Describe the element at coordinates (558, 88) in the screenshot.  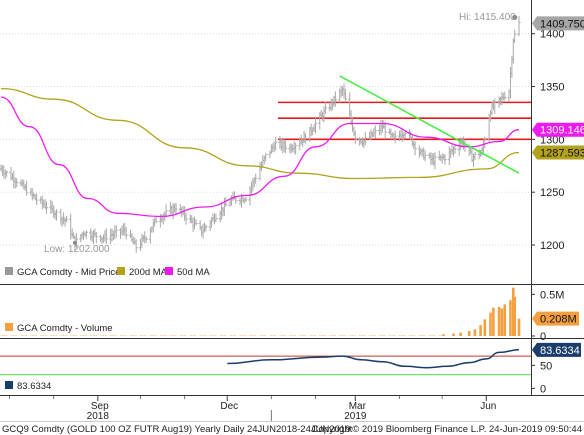
I see `price-value-tags: 1409.750 1309.146 1287.593` at that location.